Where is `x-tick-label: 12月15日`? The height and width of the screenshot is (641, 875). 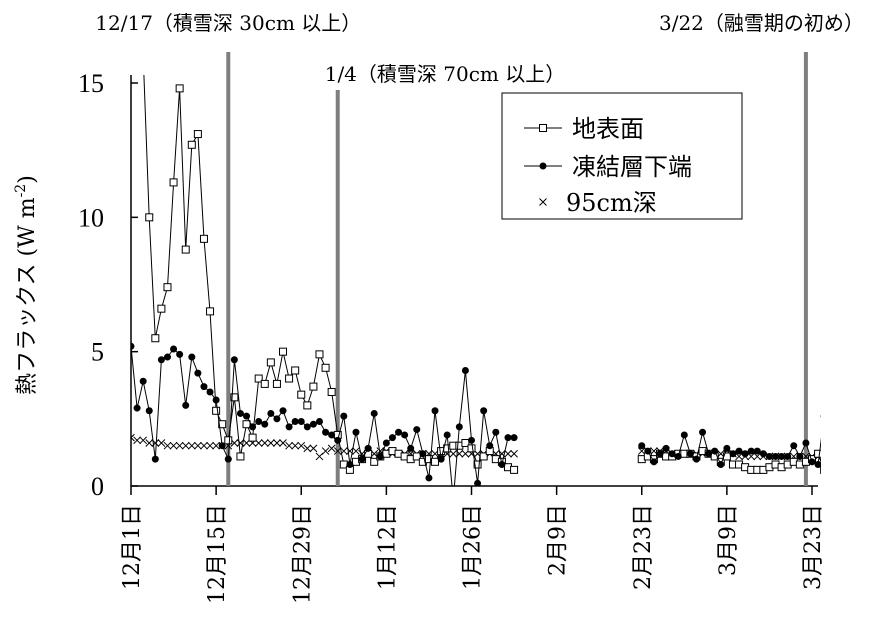
x-tick-label: 12月15日 is located at coordinates (217, 554).